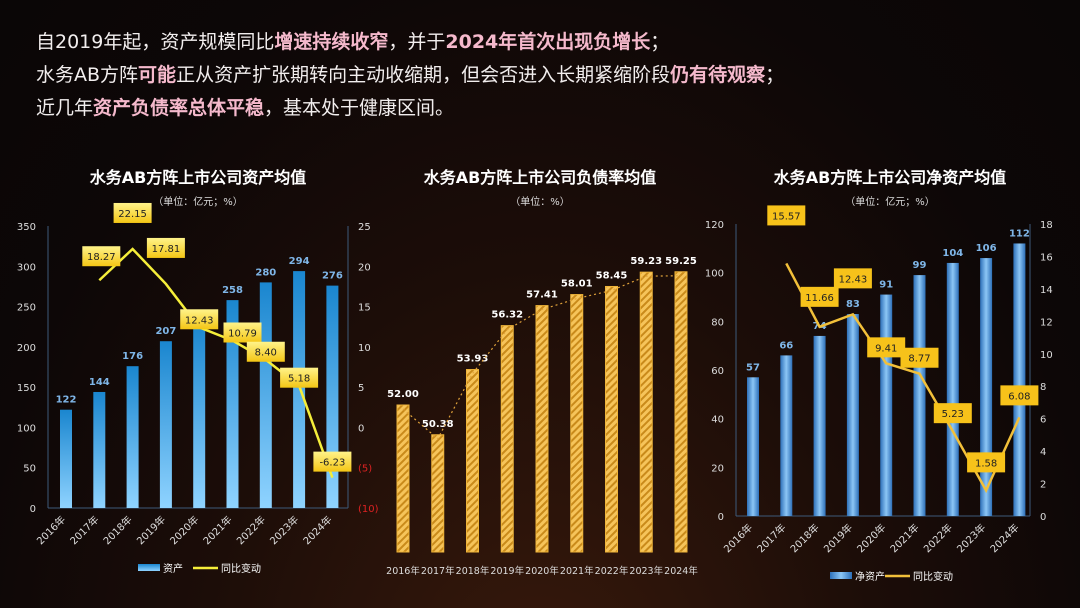 This screenshot has height=608, width=1080. Describe the element at coordinates (721, 517) in the screenshot. I see `y-tick-label: 0` at that location.